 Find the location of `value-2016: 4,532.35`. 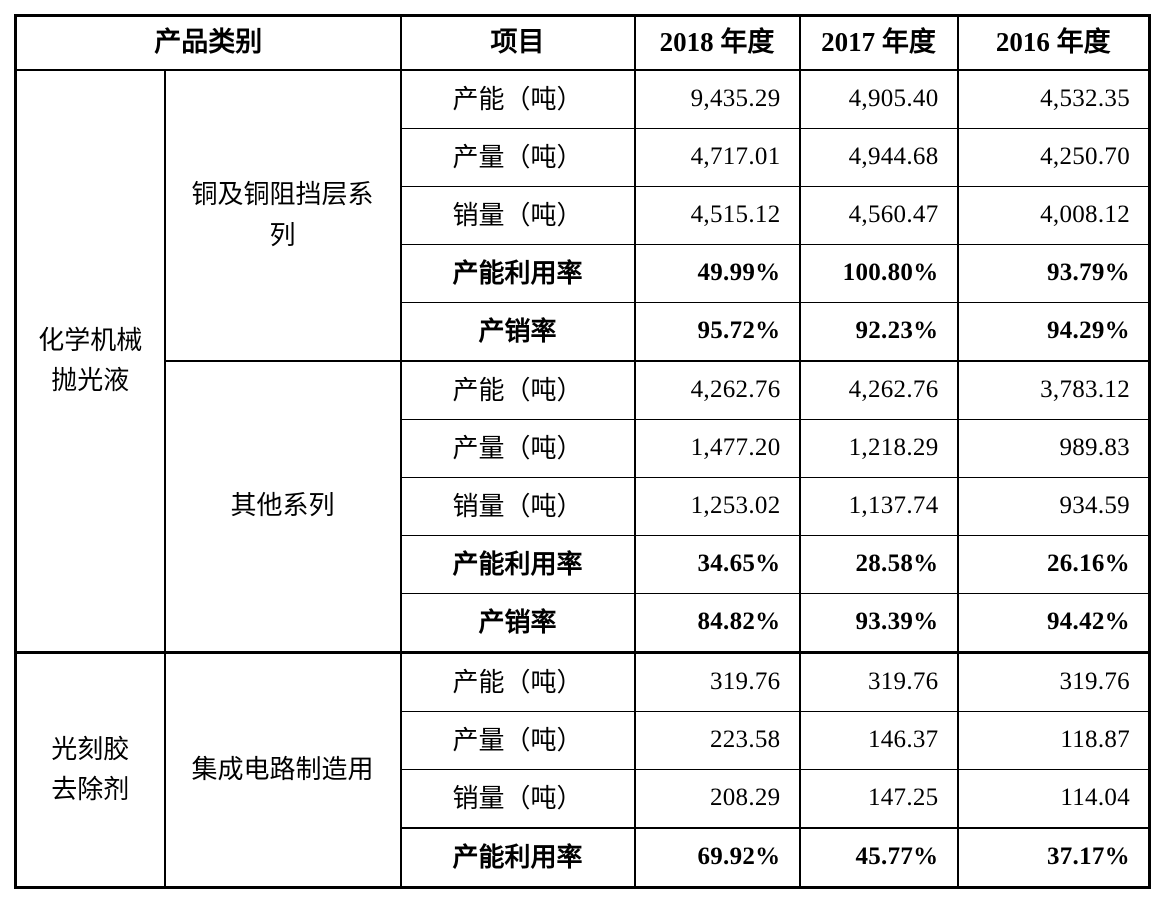

value-2016: 4,532.35 is located at coordinates (1053, 99).